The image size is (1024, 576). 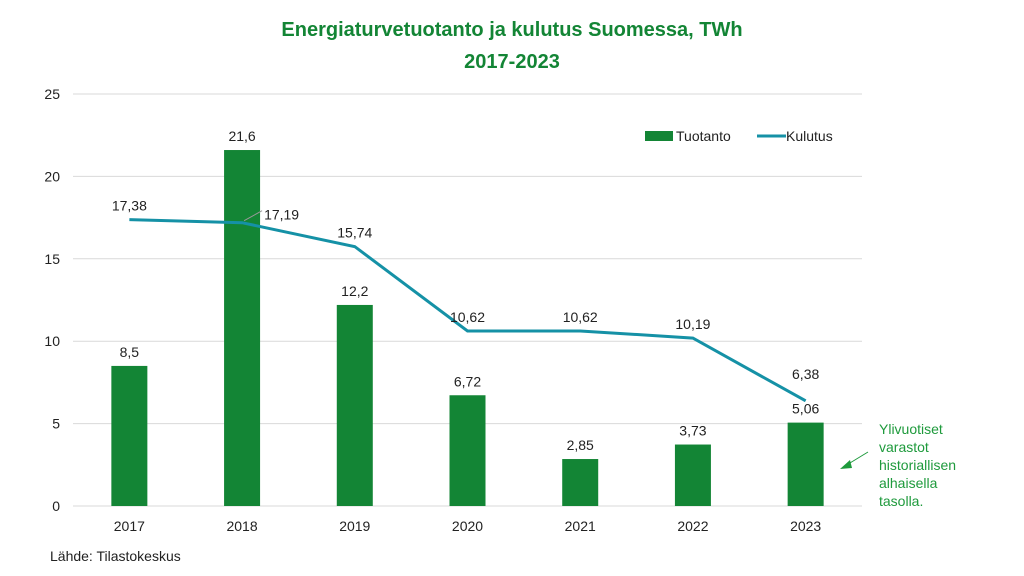 I want to click on annotation-line: varastot, so click(x=904, y=447).